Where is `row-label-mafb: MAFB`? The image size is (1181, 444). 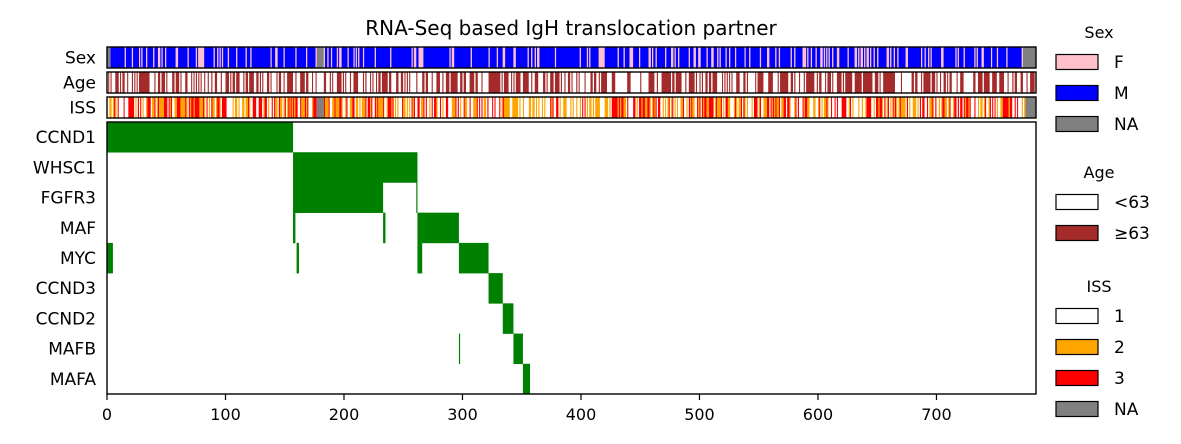 row-label-mafb: MAFB is located at coordinates (72, 350).